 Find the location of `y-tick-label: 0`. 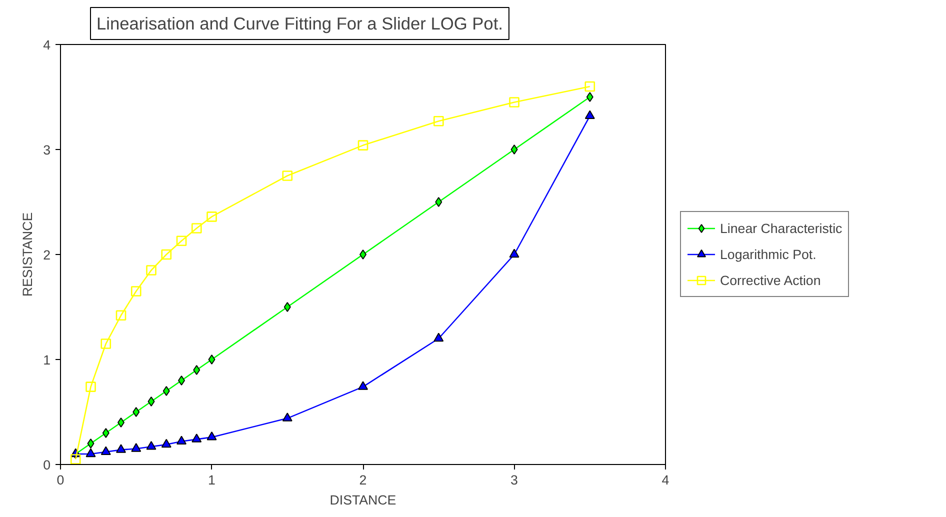

y-tick-label: 0 is located at coordinates (47, 465).